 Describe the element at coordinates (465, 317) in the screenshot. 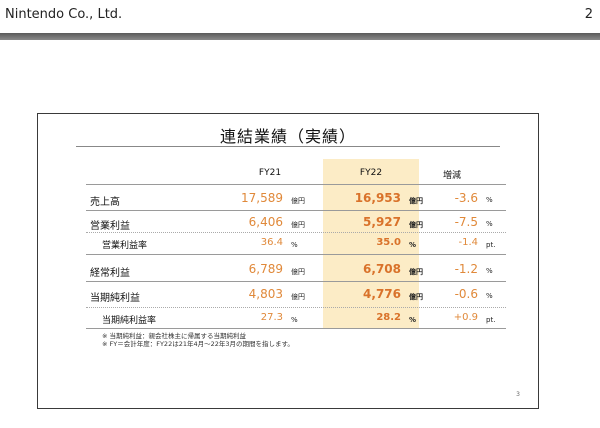

I see `change-value: +0.9` at that location.